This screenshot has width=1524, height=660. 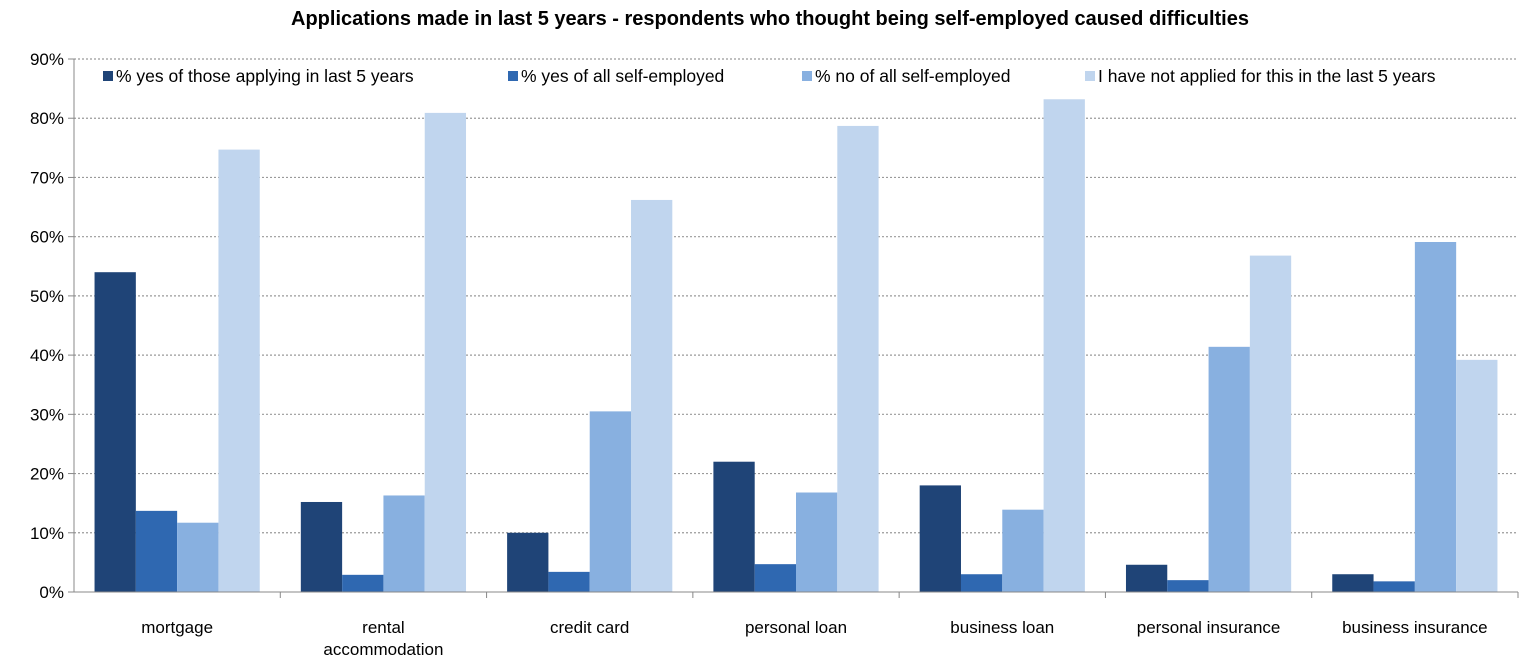 What do you see at coordinates (589, 627) in the screenshot?
I see `x-category-label: credit card` at bounding box center [589, 627].